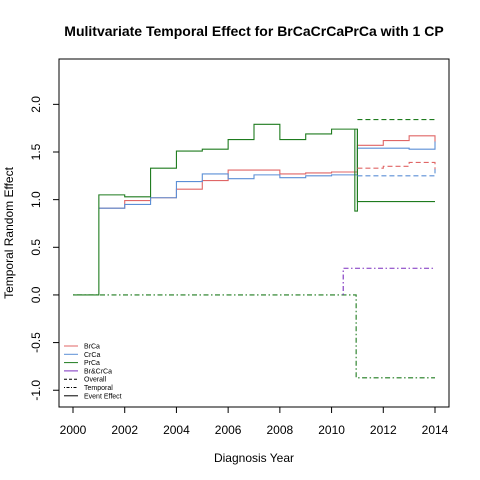 Image resolution: width=480 pixels, height=480 pixels. What do you see at coordinates (254, 422) in the screenshot?
I see `x-axis: 2000 2002 2004 2006 2008 2010 2012 2014` at bounding box center [254, 422].